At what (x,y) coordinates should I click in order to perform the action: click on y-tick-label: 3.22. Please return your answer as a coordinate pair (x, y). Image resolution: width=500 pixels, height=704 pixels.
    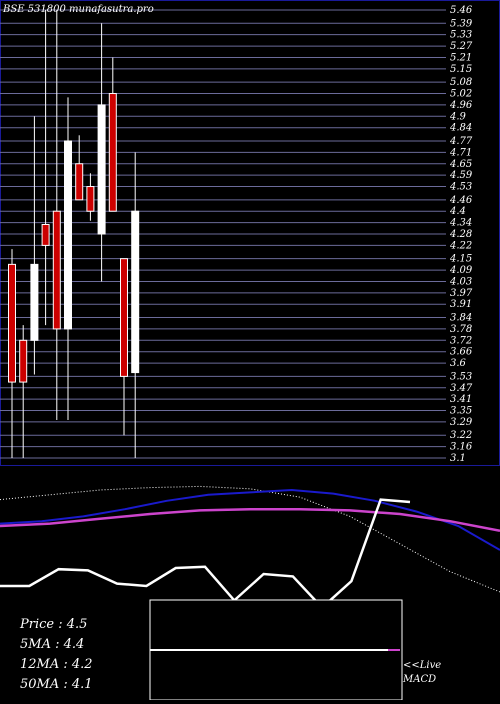
    Looking at the image, I should click on (461, 435).